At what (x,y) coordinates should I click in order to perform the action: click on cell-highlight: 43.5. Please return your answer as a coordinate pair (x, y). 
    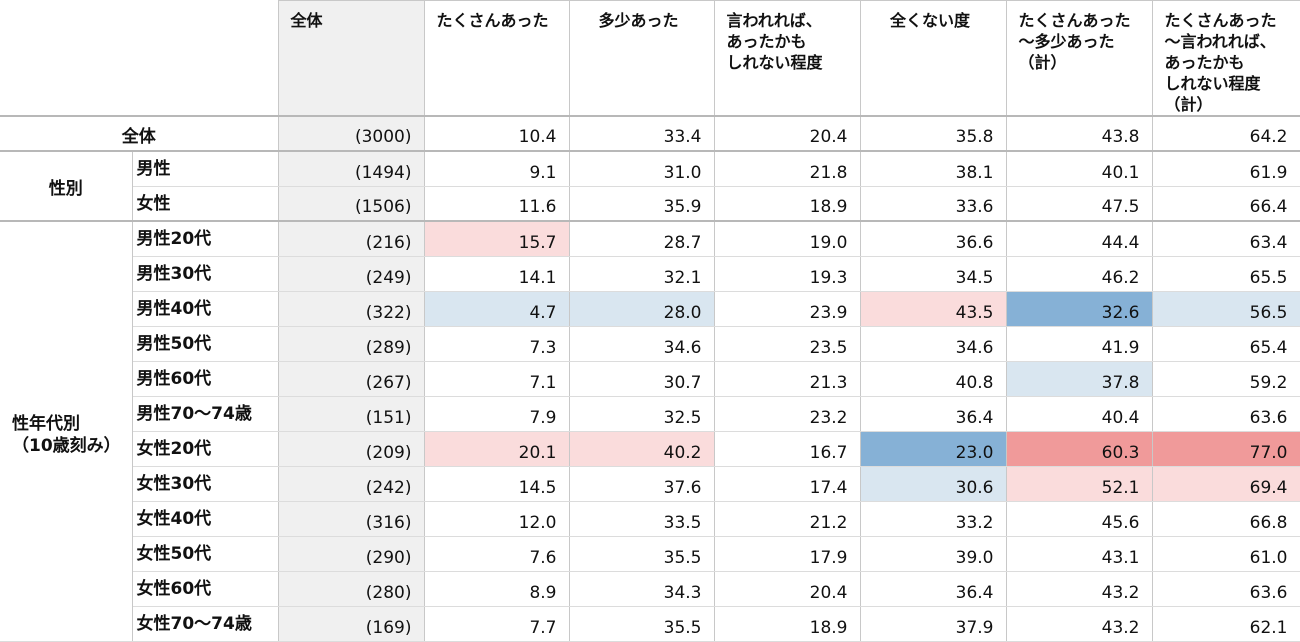
    Looking at the image, I should click on (933, 309).